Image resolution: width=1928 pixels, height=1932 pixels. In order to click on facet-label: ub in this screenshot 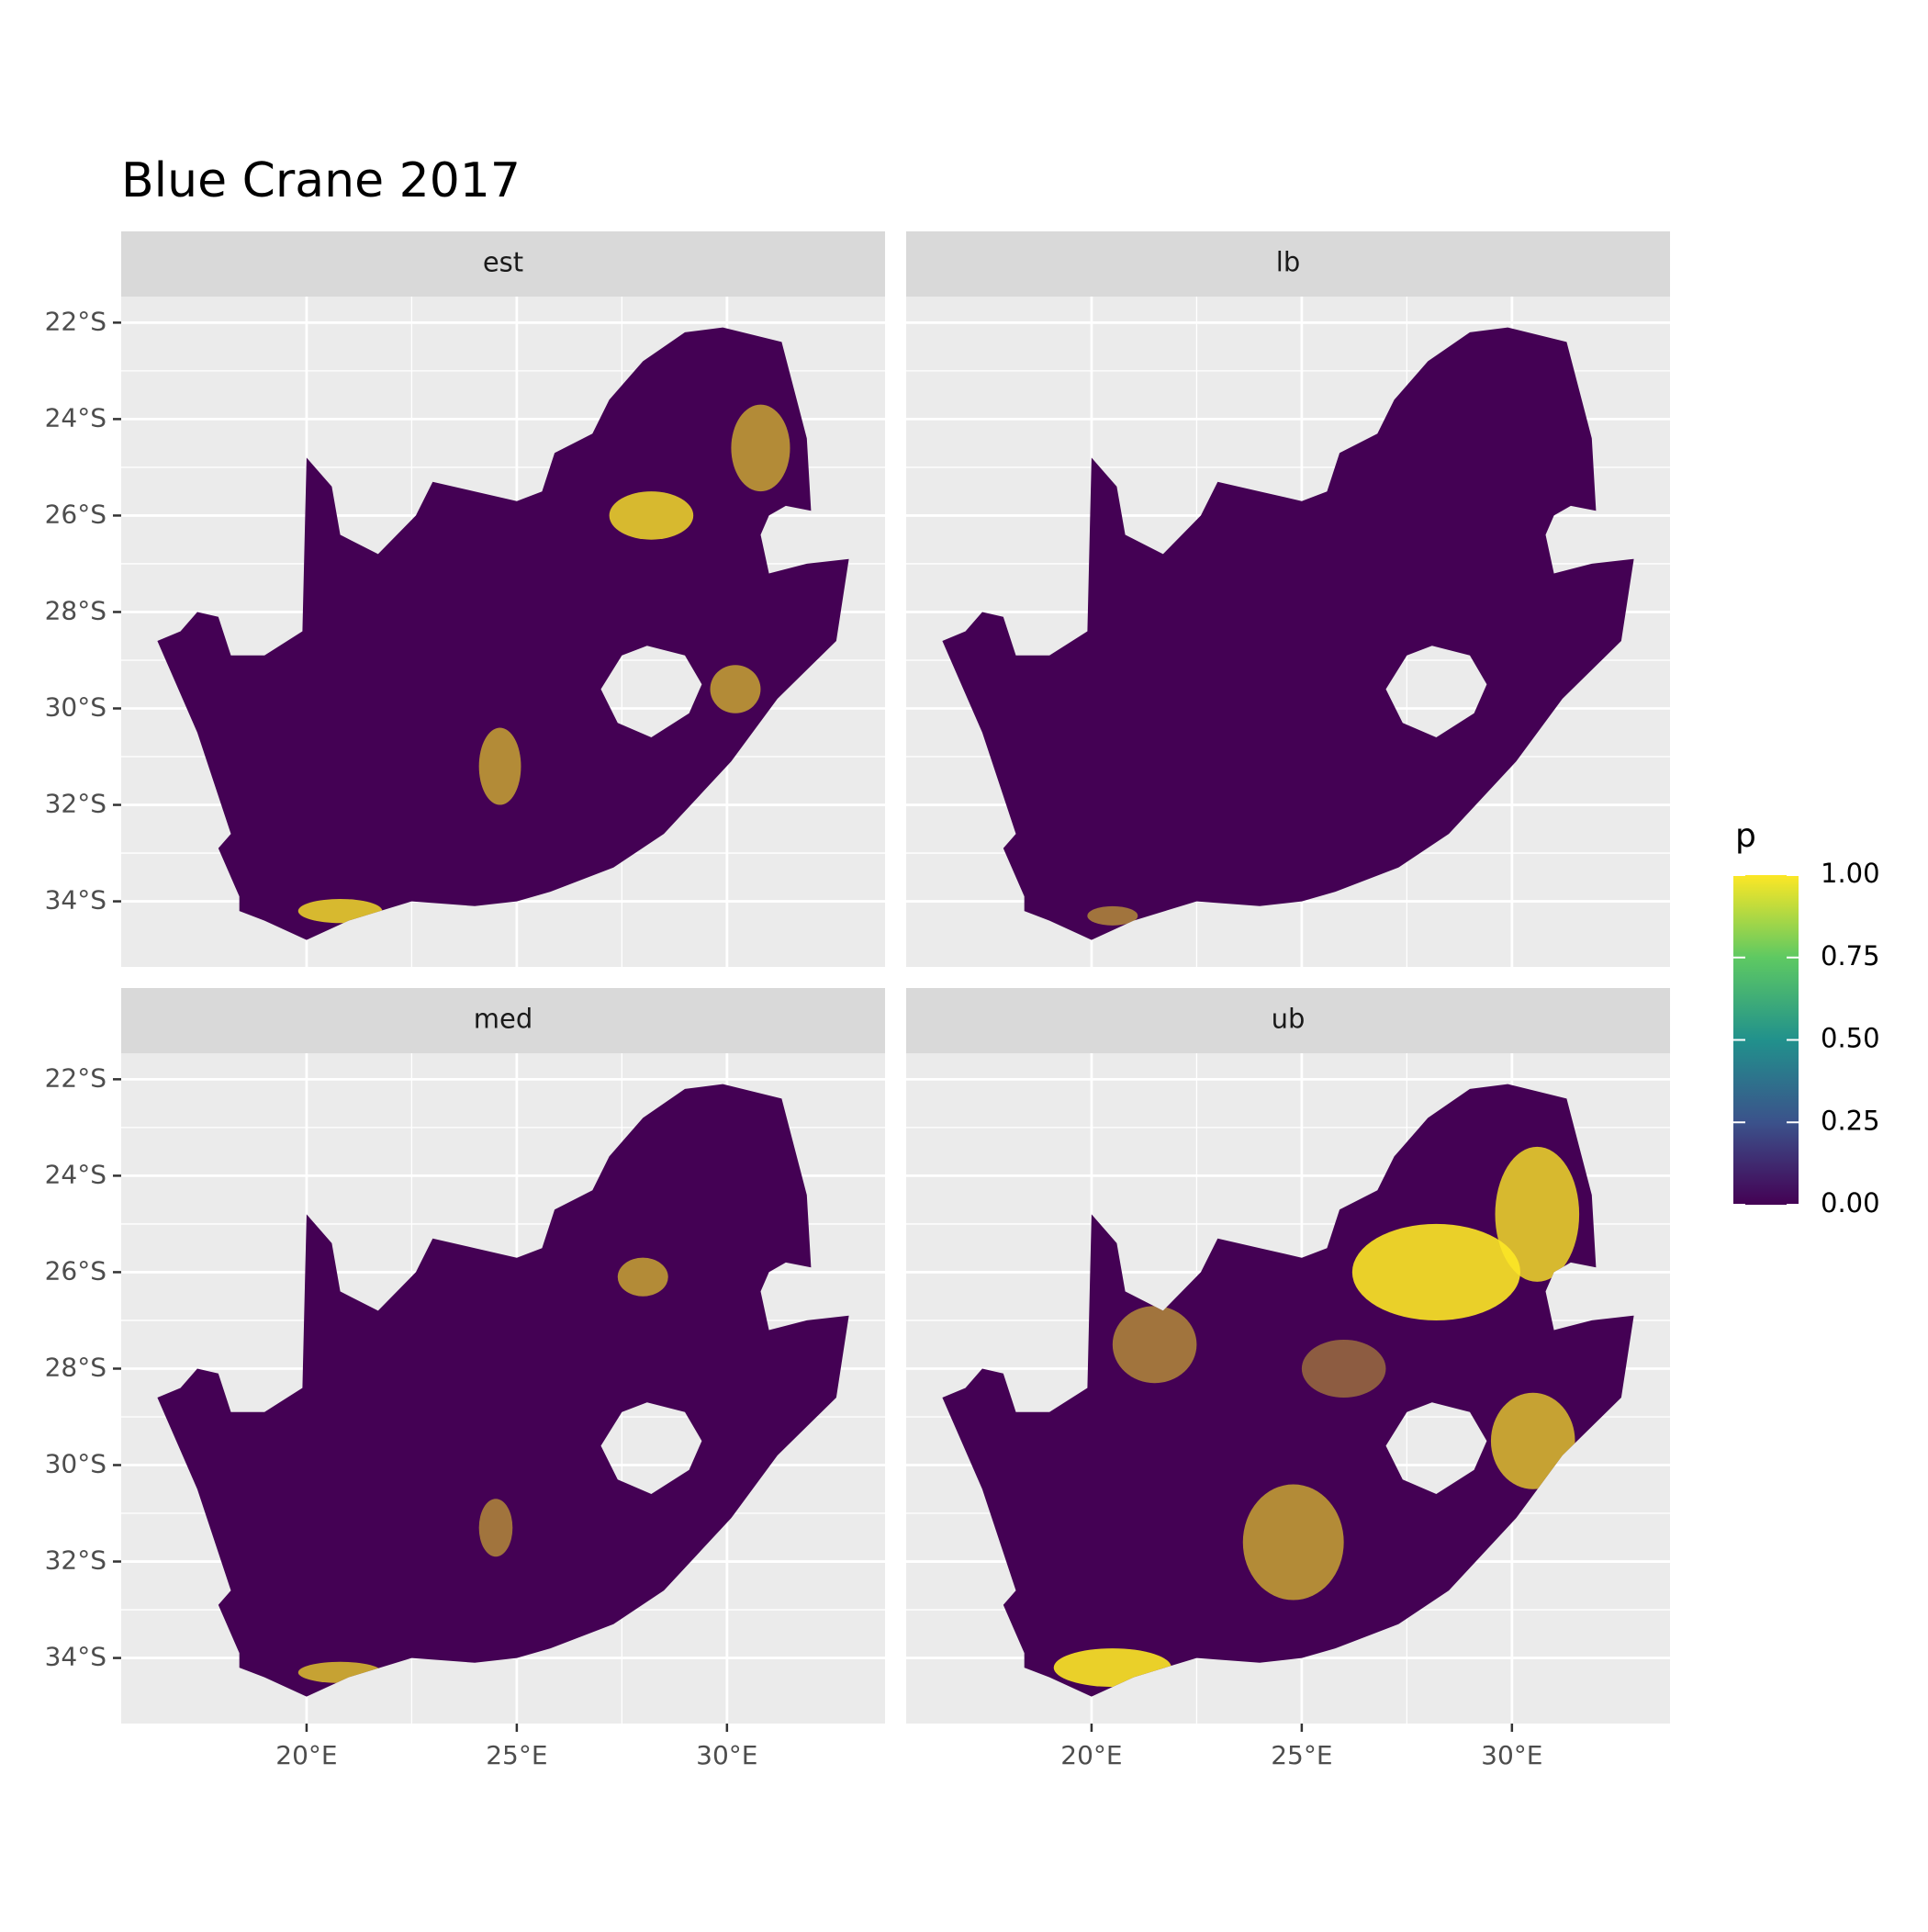, I will do `click(1289, 1019)`.